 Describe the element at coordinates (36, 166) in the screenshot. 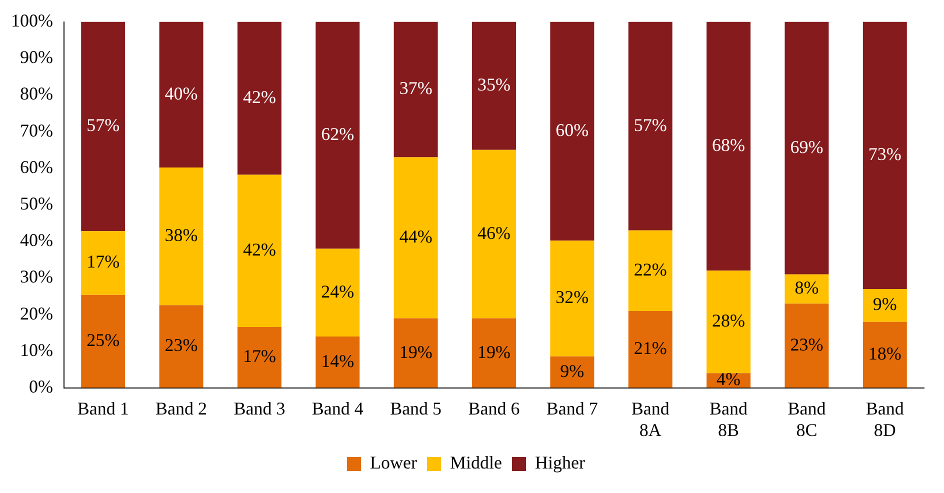

I see `y-tick-label: 60%` at that location.